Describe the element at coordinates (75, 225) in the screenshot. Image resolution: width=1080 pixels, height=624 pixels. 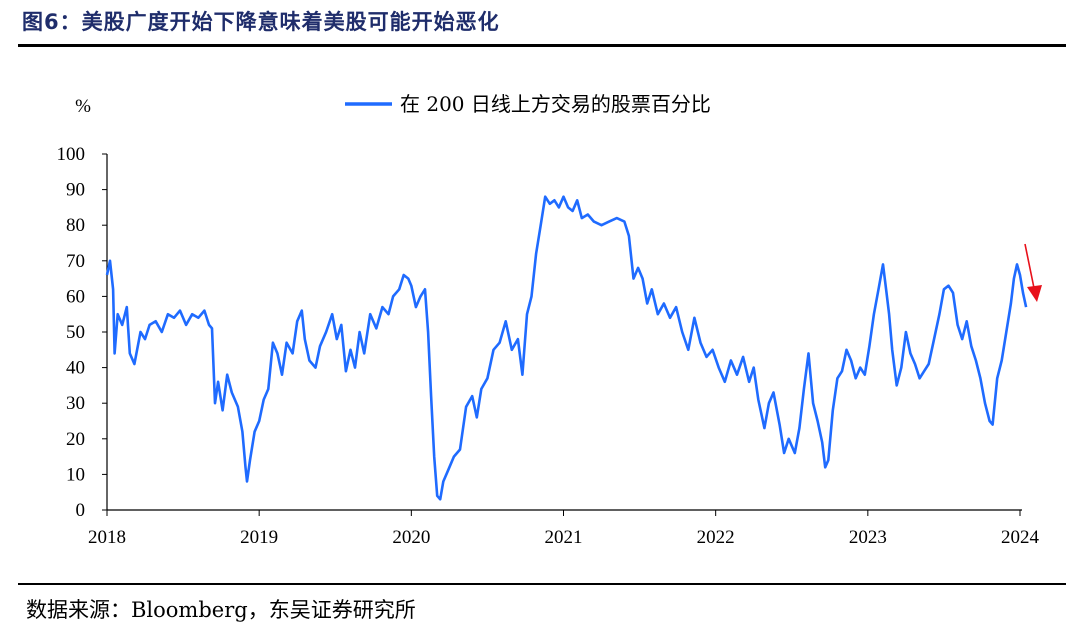
I see `y-tick-label: 80` at that location.